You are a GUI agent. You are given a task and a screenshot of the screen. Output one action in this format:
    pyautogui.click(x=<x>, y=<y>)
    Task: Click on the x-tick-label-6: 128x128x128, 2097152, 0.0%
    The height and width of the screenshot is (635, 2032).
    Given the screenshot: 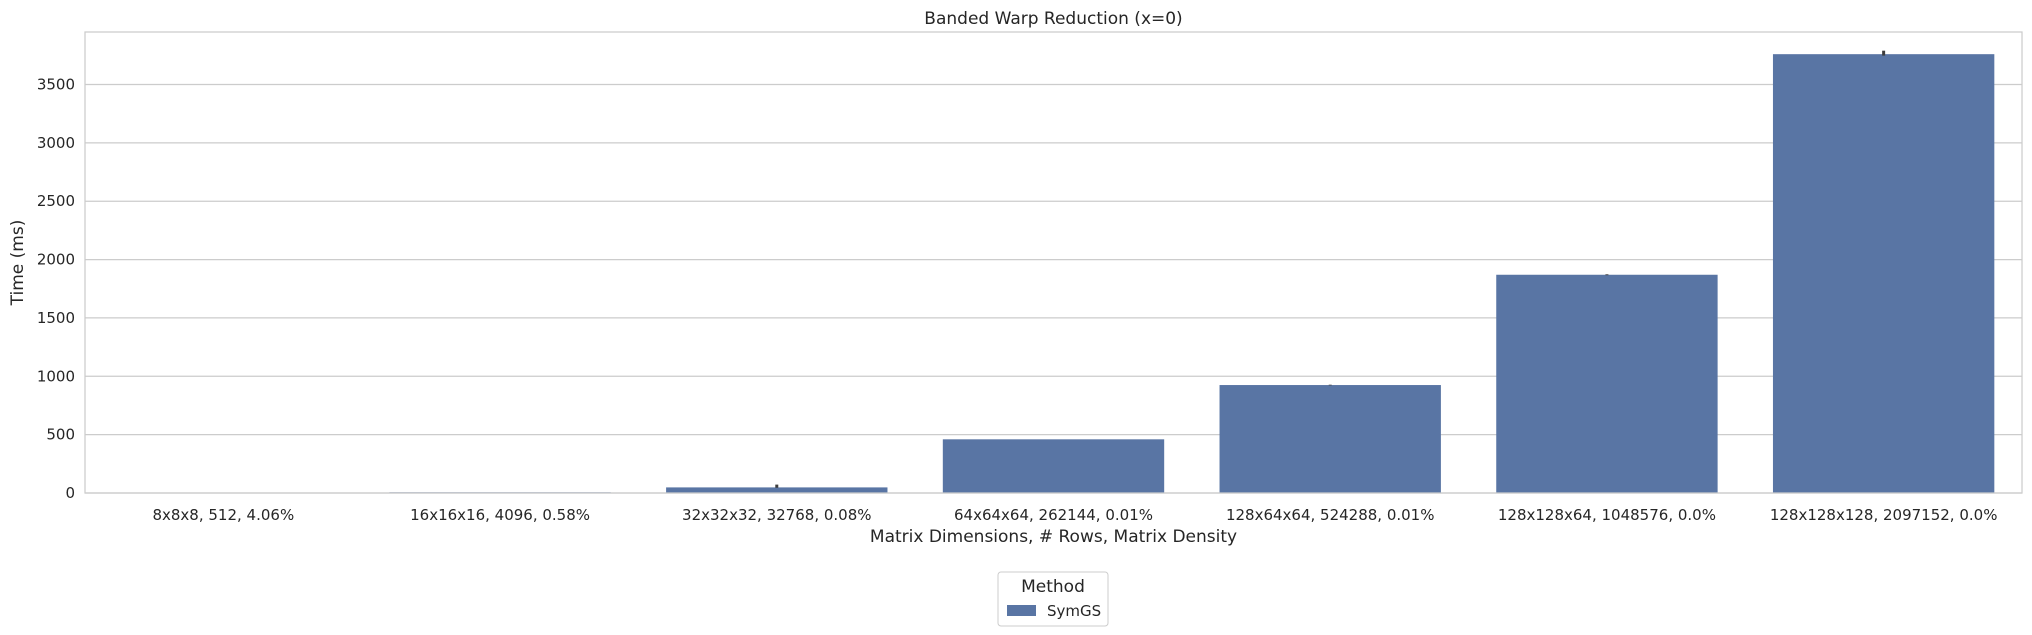 What is the action you would take?
    pyautogui.click(x=1884, y=515)
    